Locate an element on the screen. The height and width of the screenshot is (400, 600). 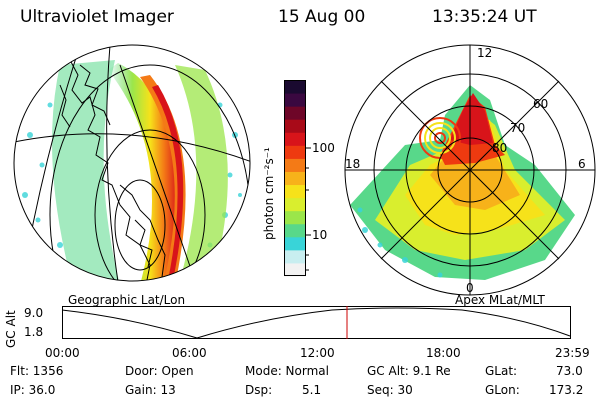
orbit-xtick-3: 18:00 is located at coordinates (443, 353).